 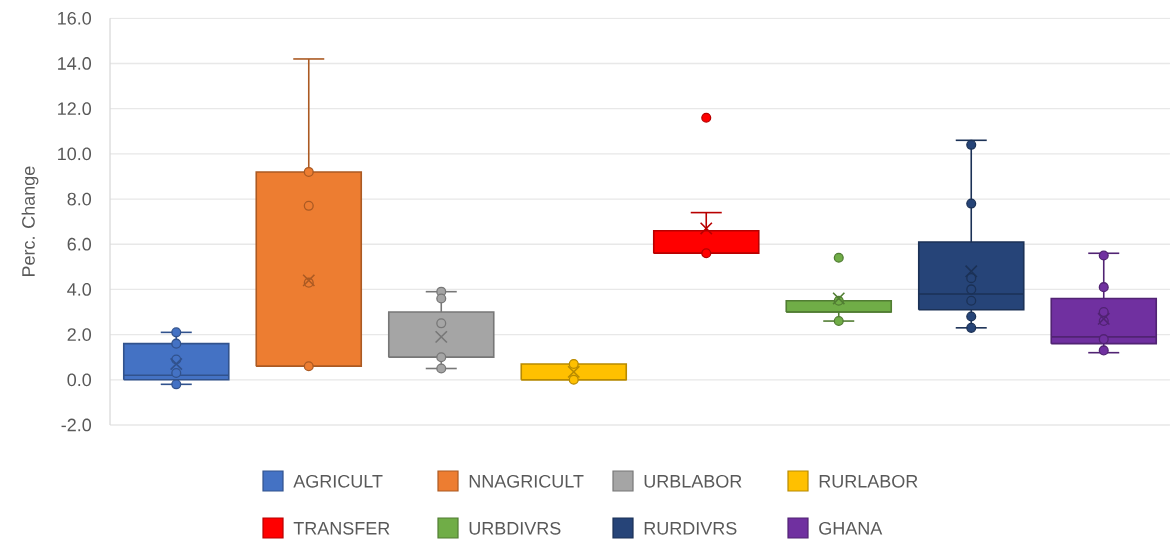 What do you see at coordinates (79, 244) in the screenshot?
I see `y-tick-label: 6.0` at bounding box center [79, 244].